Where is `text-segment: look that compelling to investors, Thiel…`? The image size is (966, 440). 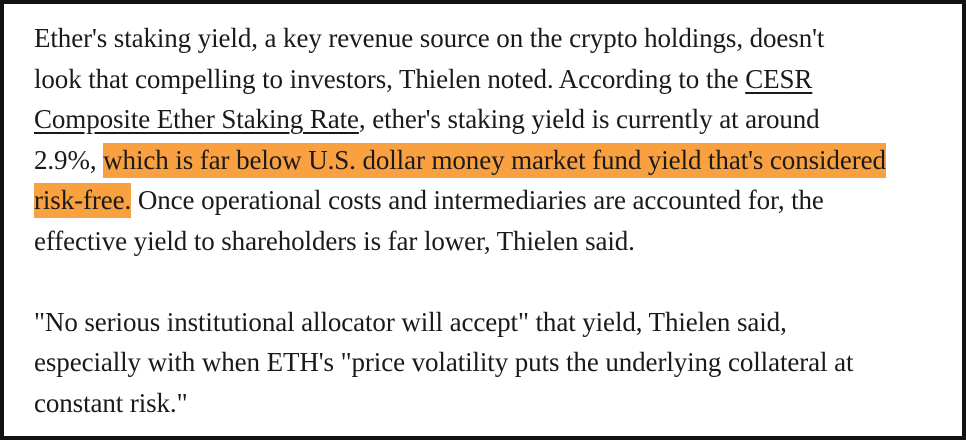
text-segment: look that compelling to investors, Thiel… is located at coordinates (390, 78).